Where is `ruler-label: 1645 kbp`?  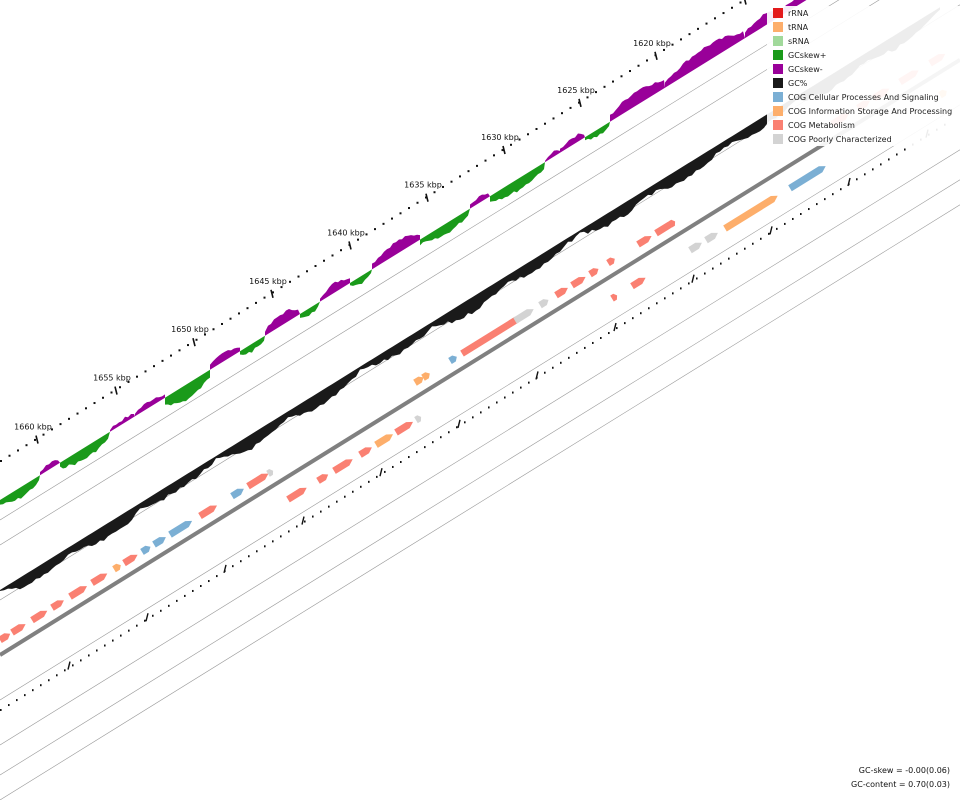 ruler-label: 1645 kbp is located at coordinates (268, 281).